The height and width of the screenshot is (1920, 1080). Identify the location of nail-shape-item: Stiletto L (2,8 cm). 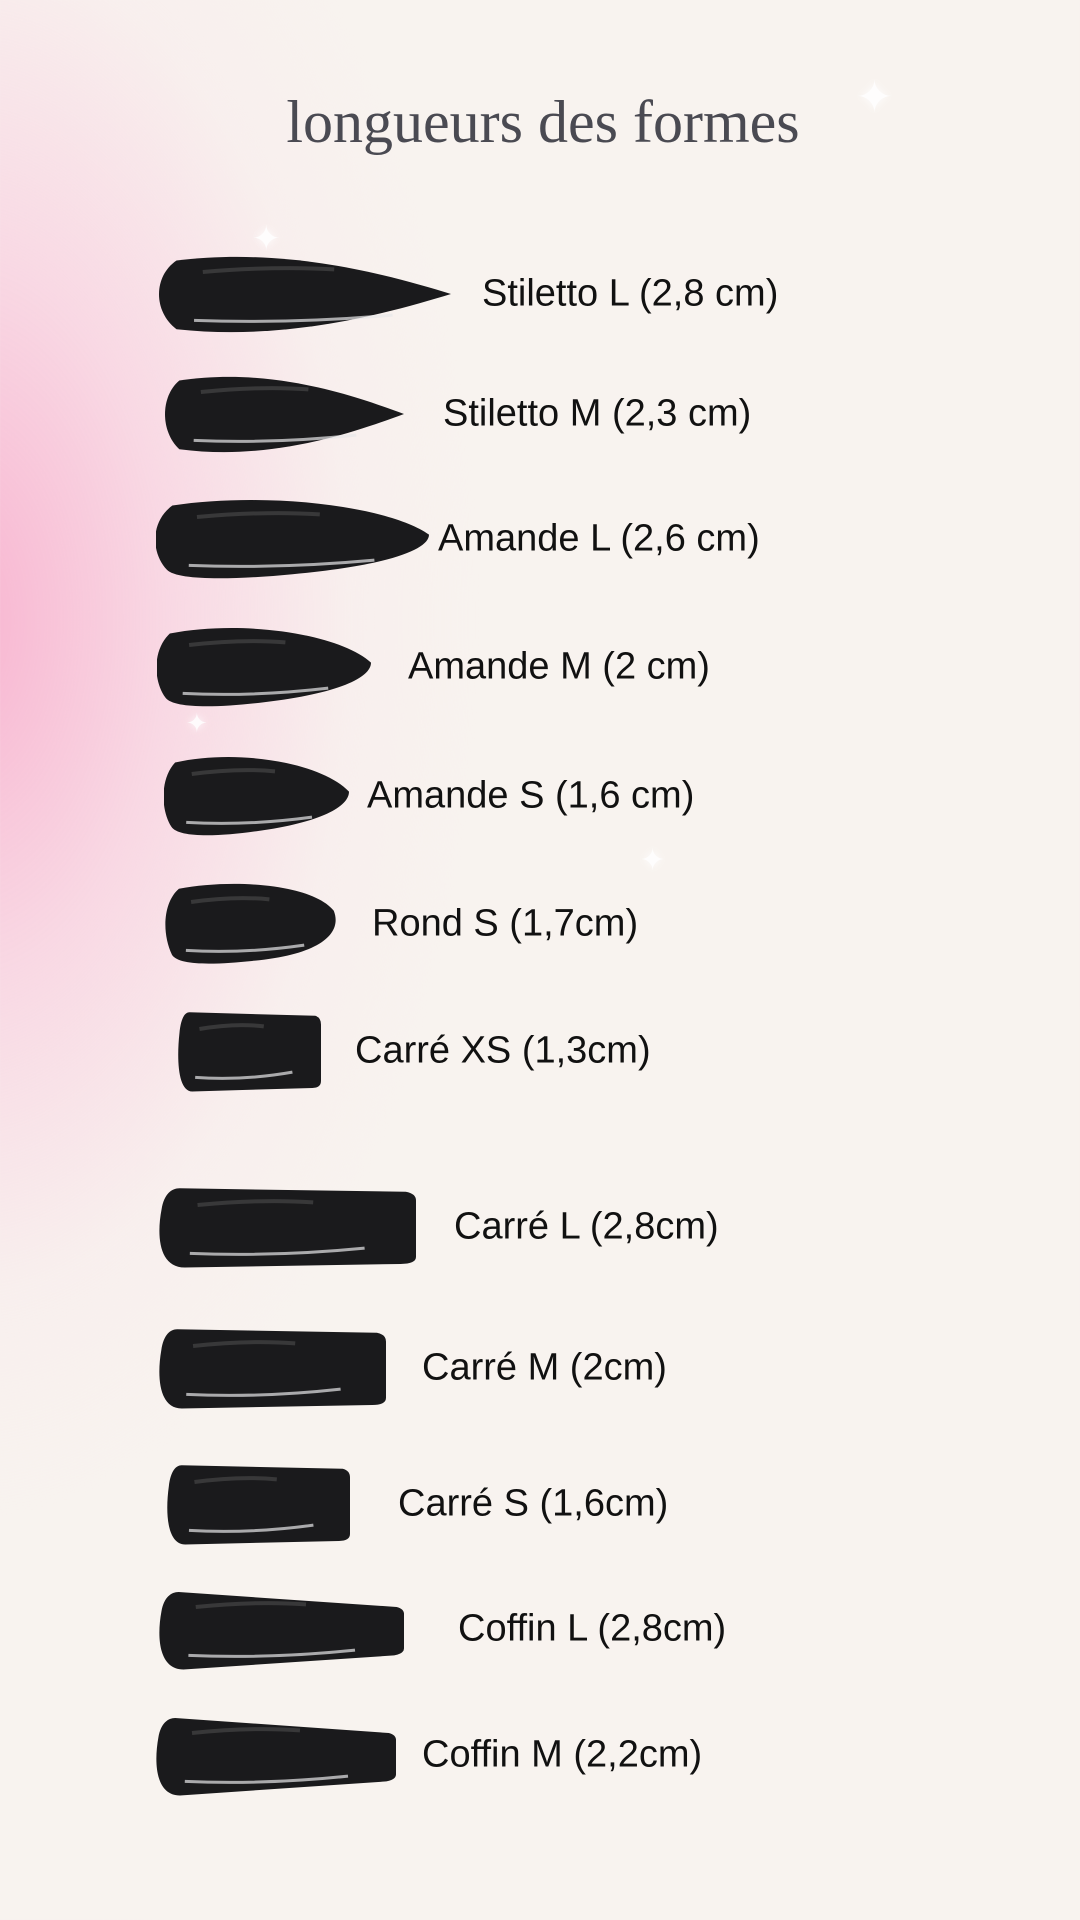
(540, 294).